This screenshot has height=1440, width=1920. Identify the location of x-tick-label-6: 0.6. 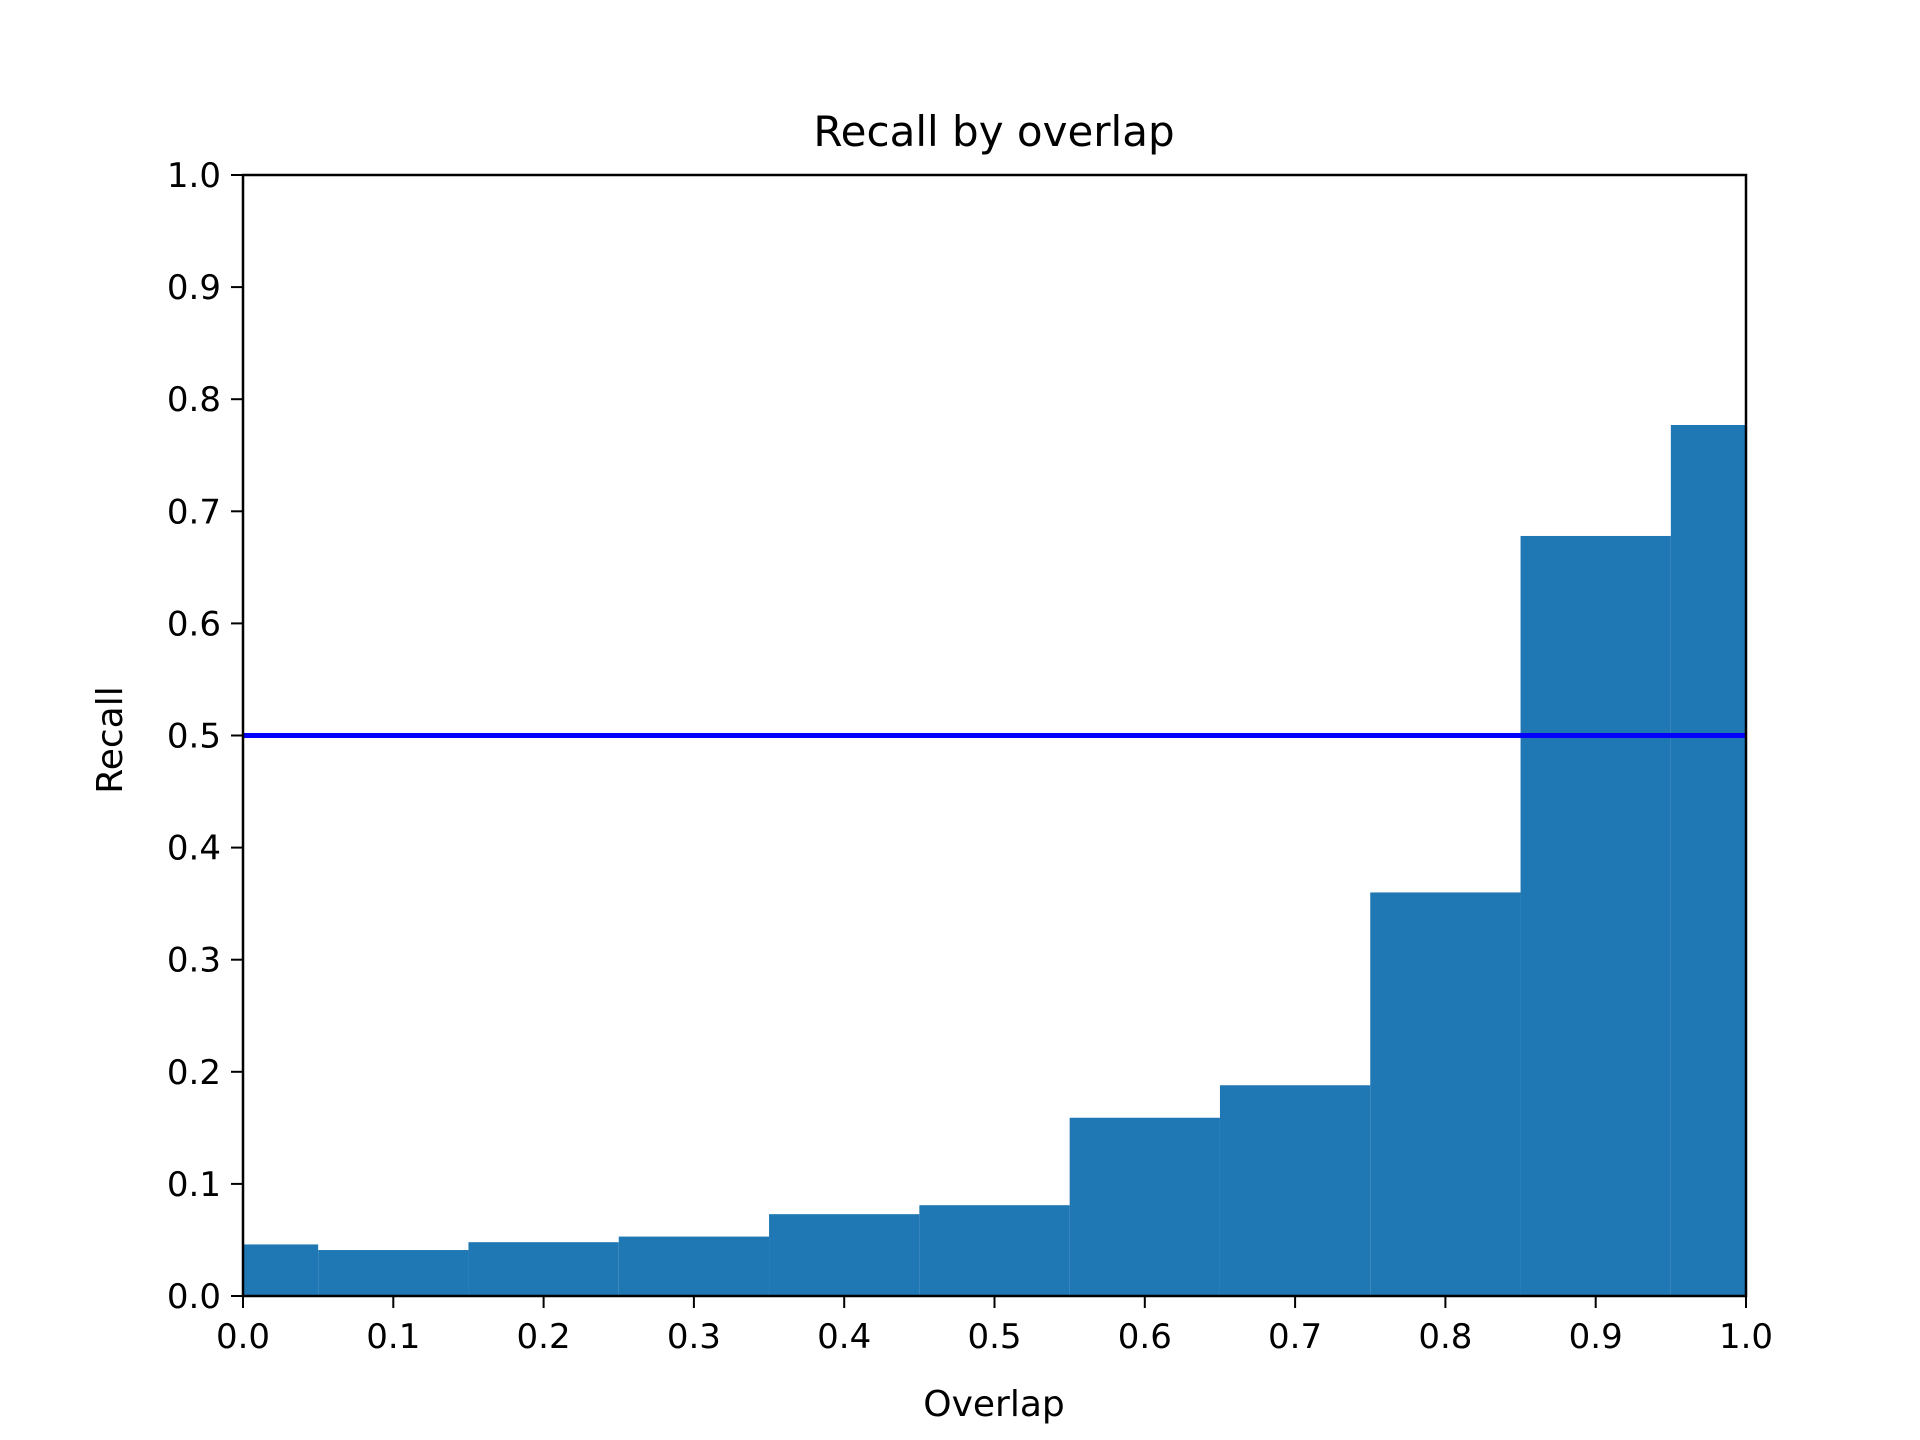
(1145, 1337).